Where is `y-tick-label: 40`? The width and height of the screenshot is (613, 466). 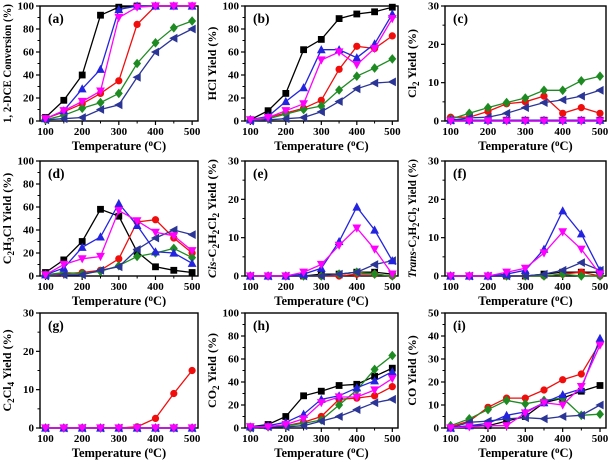
y-tick-label: 40 is located at coordinates (234, 76).